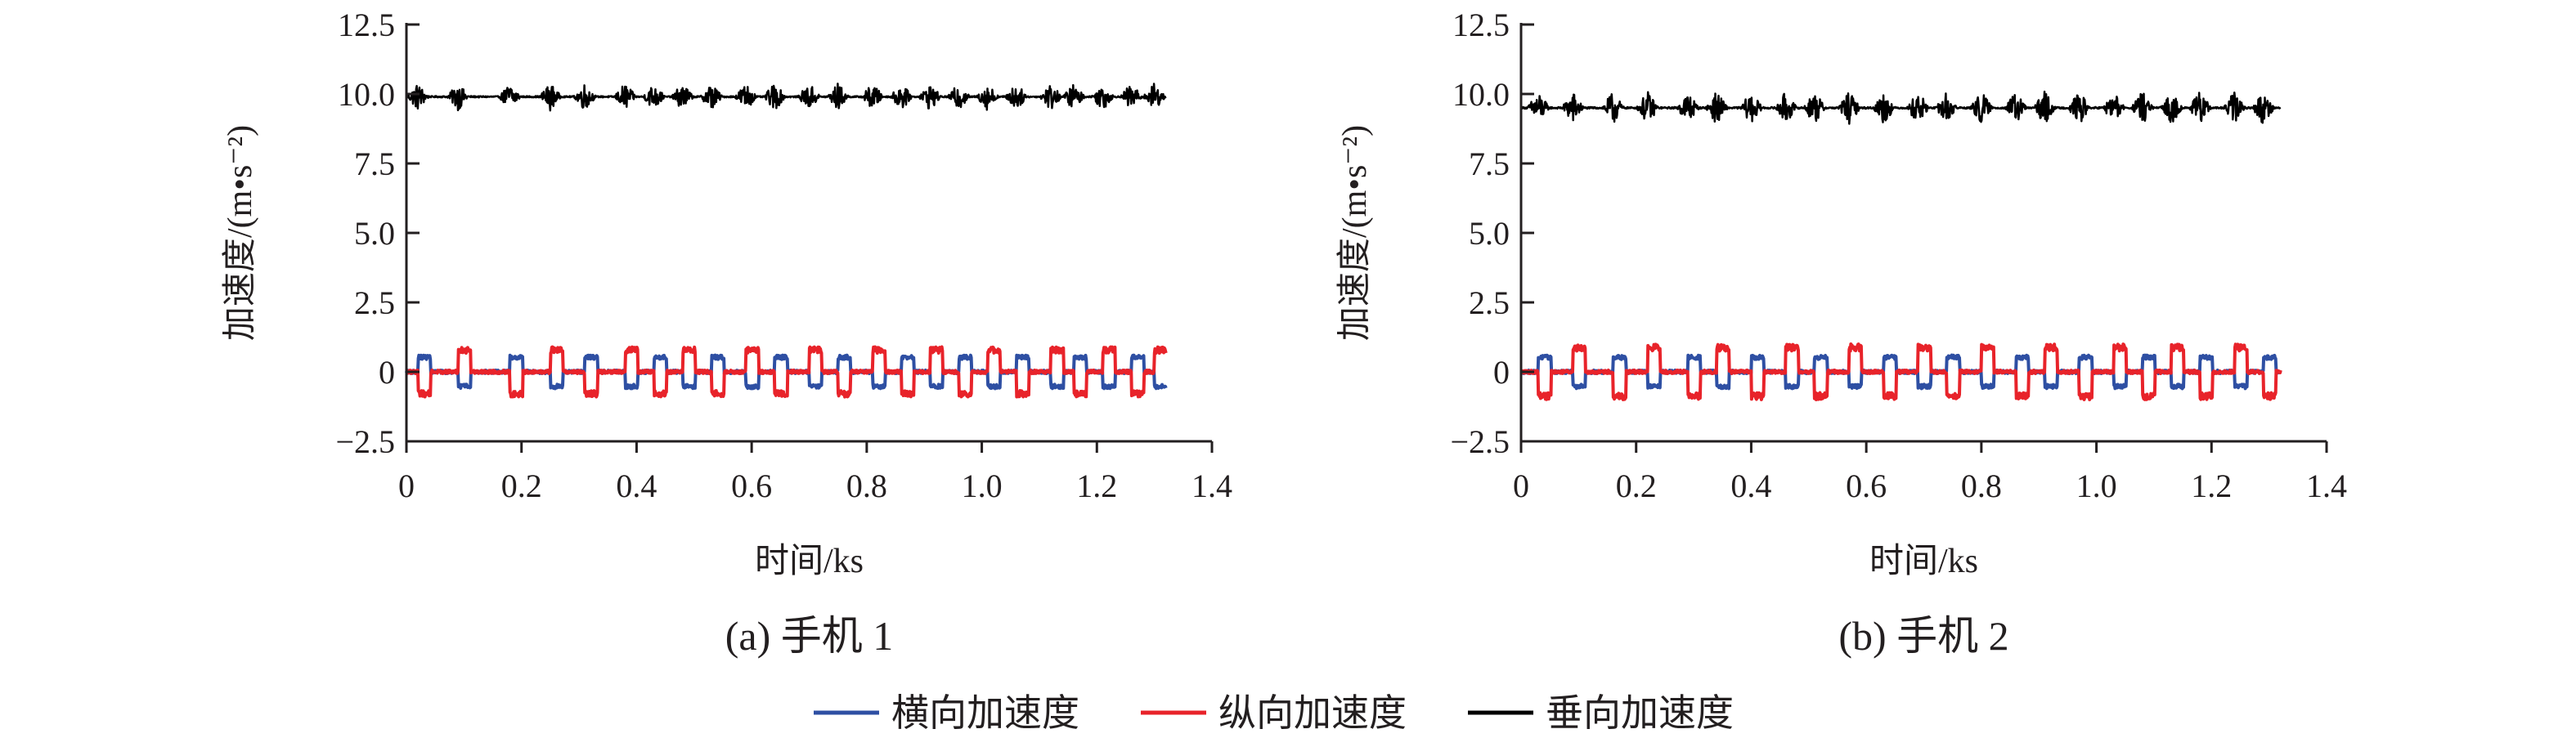 This screenshot has height=738, width=2576. I want to click on legend: 横向加速度 纵向加速度 垂向加速度, so click(1274, 713).